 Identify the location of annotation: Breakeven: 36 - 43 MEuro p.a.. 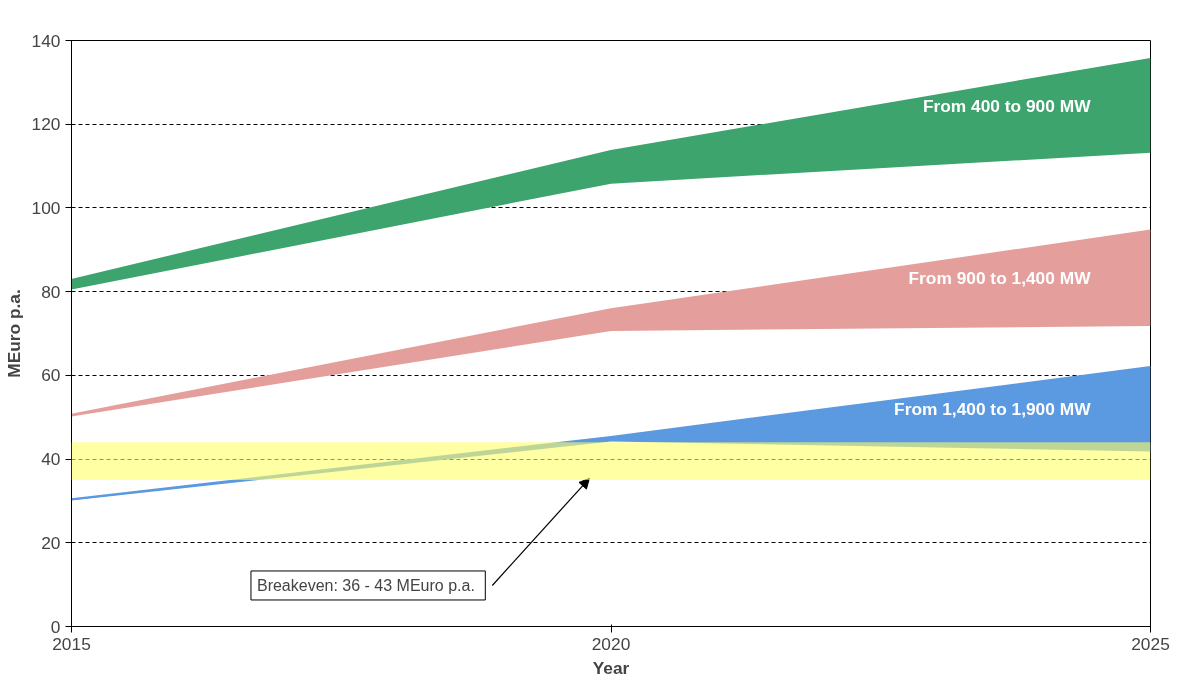
(365, 585).